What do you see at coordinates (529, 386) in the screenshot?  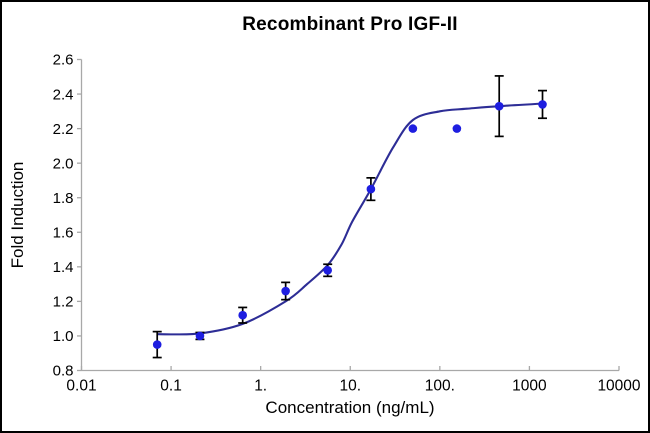 I see `x-tick-label: 1000` at bounding box center [529, 386].